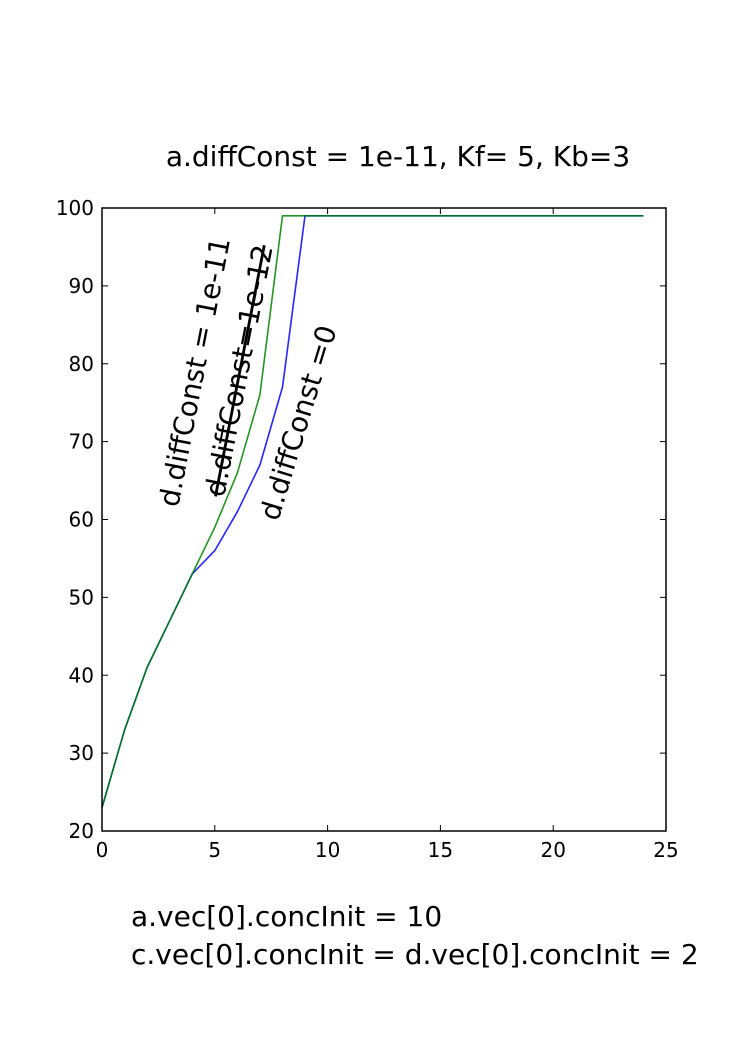 The width and height of the screenshot is (745, 1053). I want to click on x-tick-label: 0, so click(102, 850).